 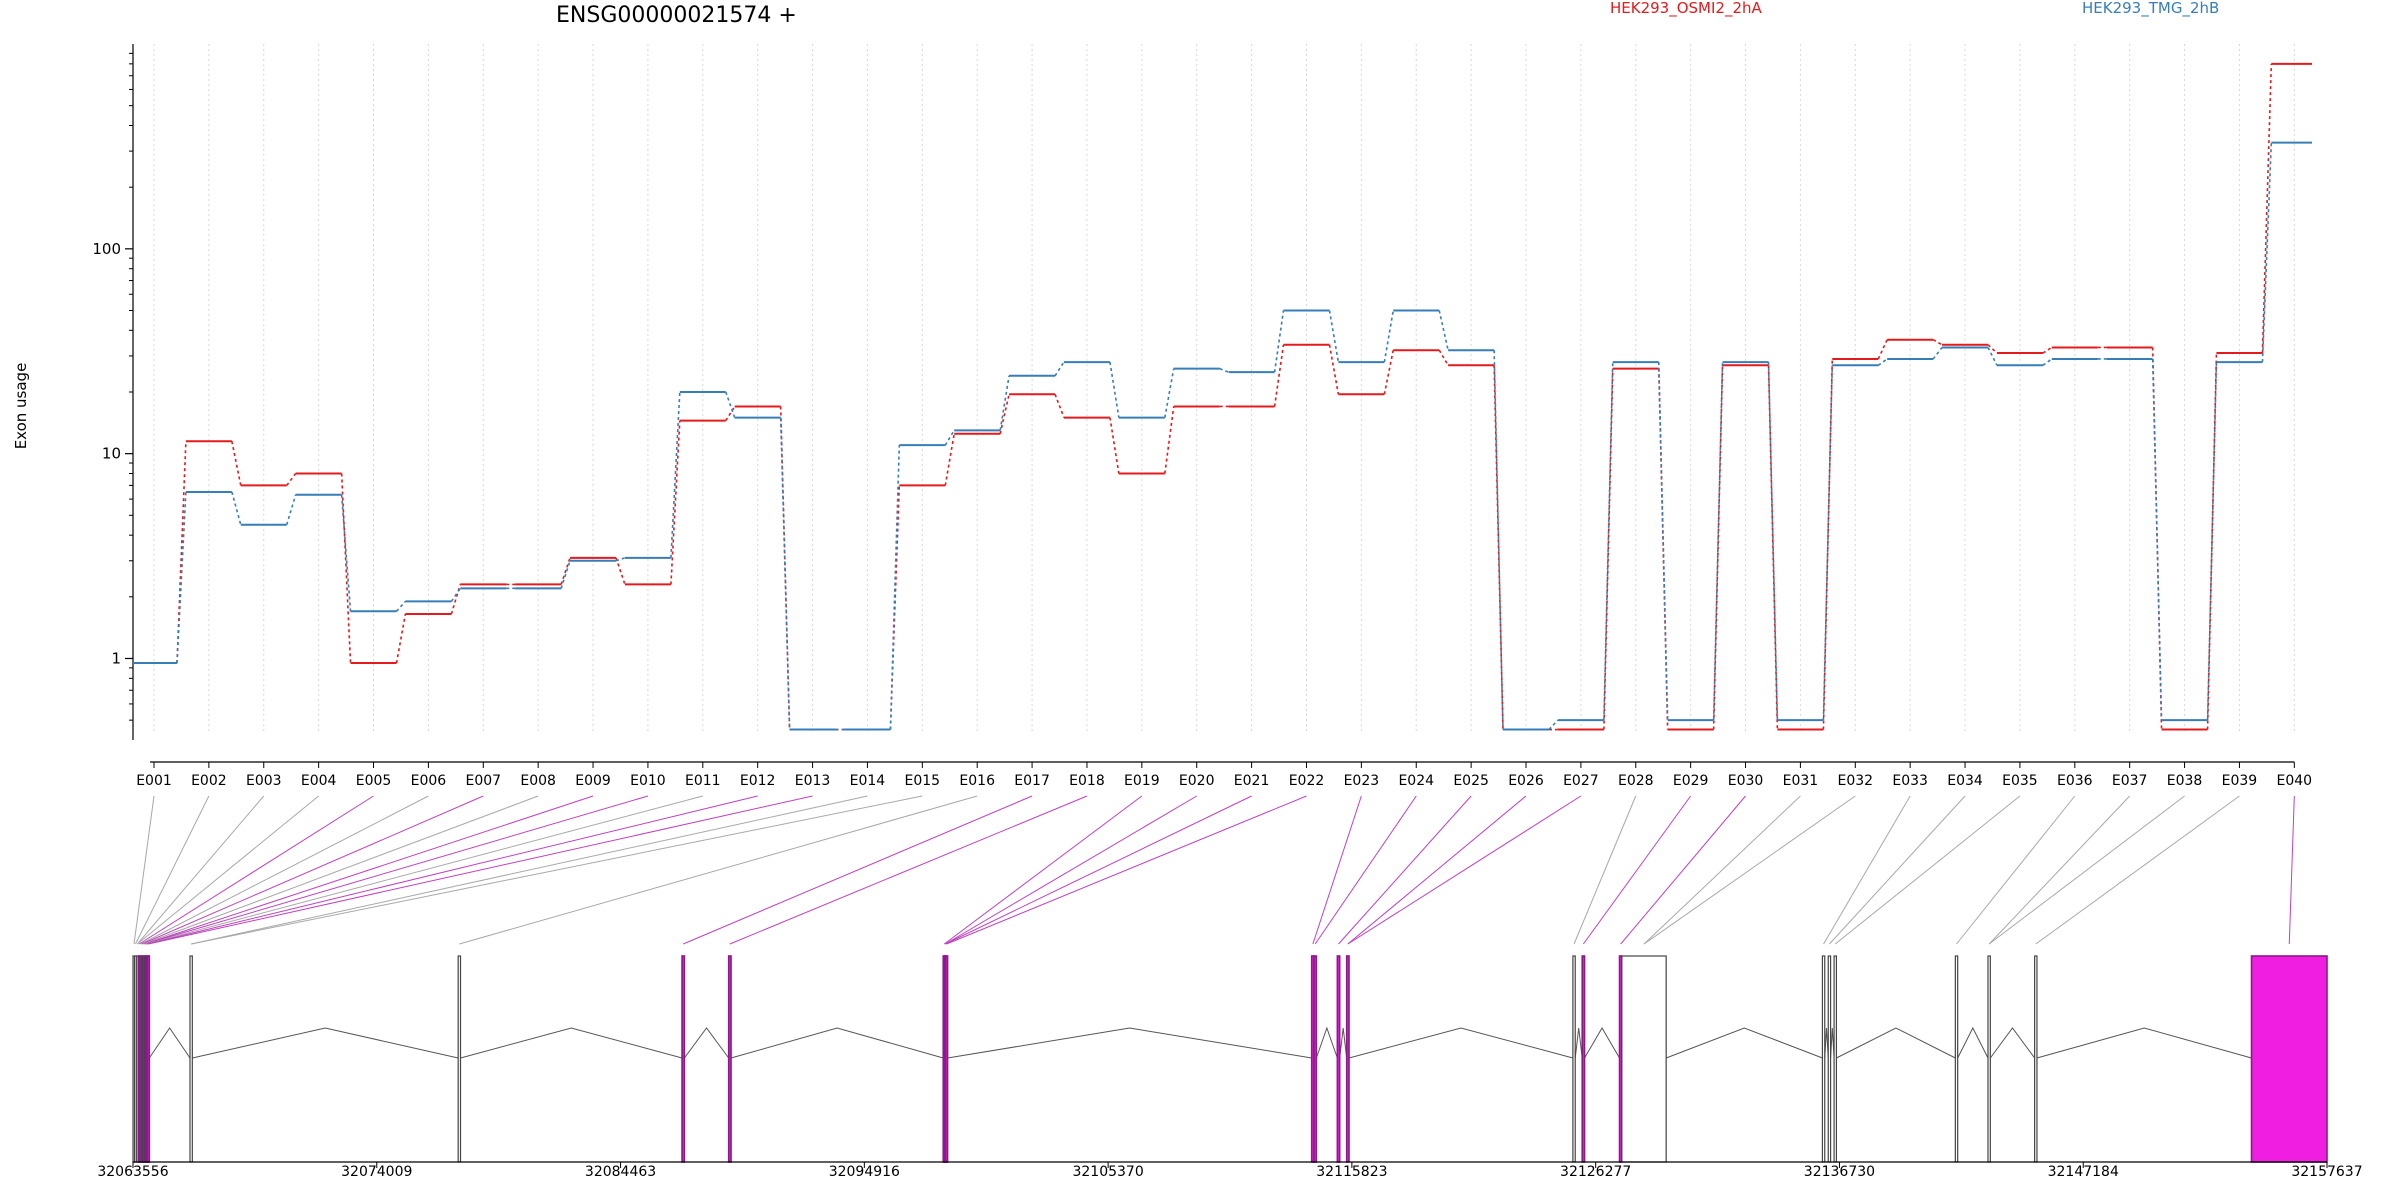 I want to click on x-tick-label: E026, so click(x=1526, y=781).